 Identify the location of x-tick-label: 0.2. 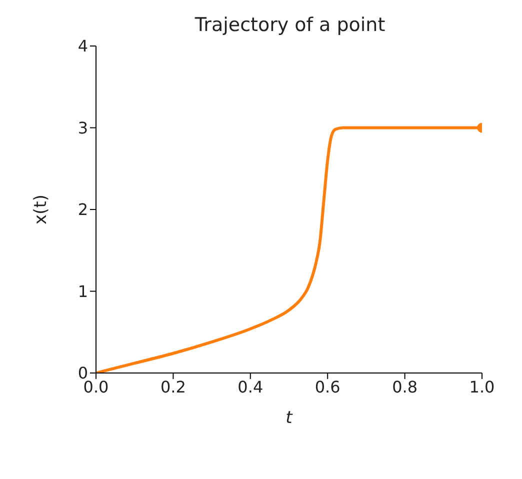
(173, 386).